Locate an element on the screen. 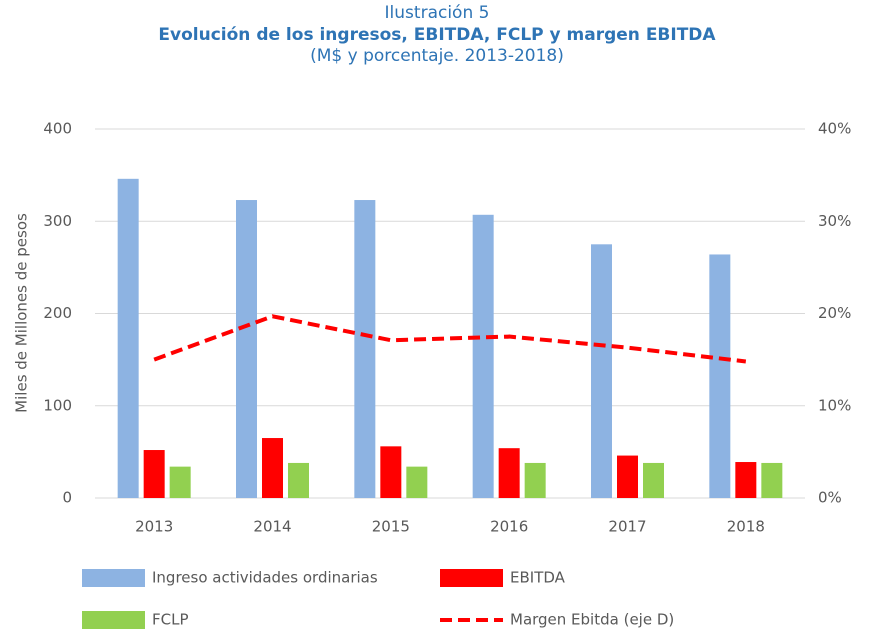 The height and width of the screenshot is (631, 874). chart-pretitle: Ilustración 5 is located at coordinates (437, 13).